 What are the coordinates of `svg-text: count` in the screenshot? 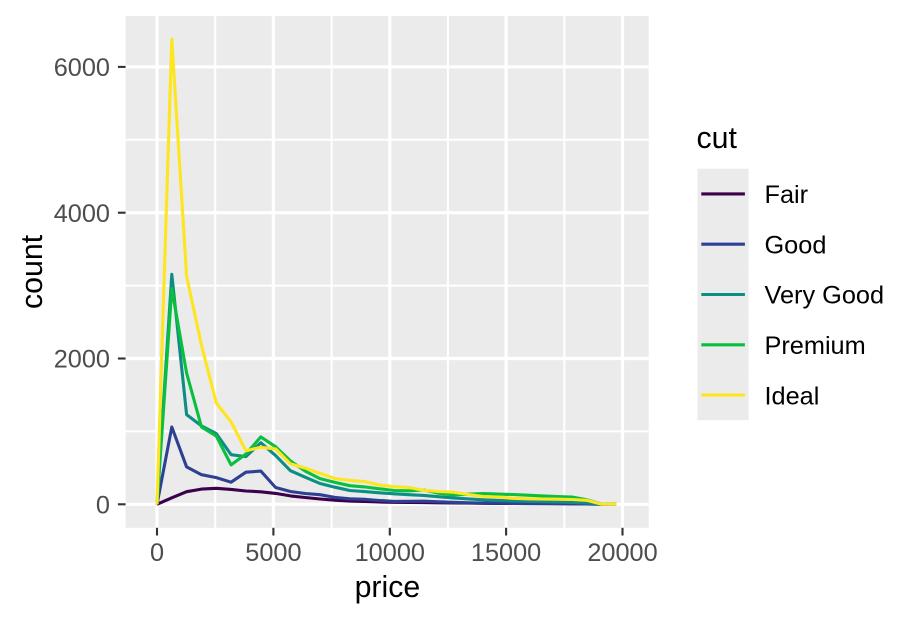 It's located at (32, 271).